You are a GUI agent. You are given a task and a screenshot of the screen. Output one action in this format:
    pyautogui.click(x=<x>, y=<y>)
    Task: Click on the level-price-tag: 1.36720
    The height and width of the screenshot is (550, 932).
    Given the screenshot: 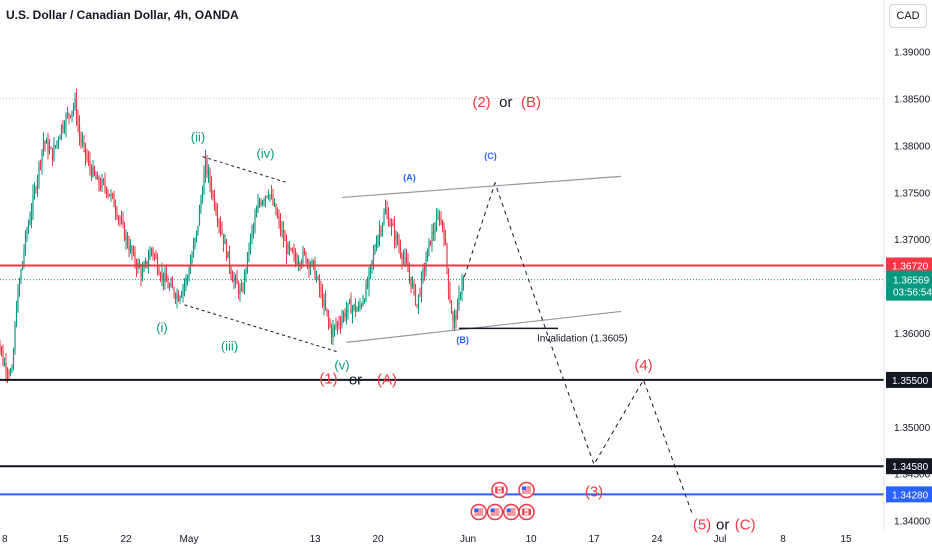 What is the action you would take?
    pyautogui.click(x=909, y=265)
    